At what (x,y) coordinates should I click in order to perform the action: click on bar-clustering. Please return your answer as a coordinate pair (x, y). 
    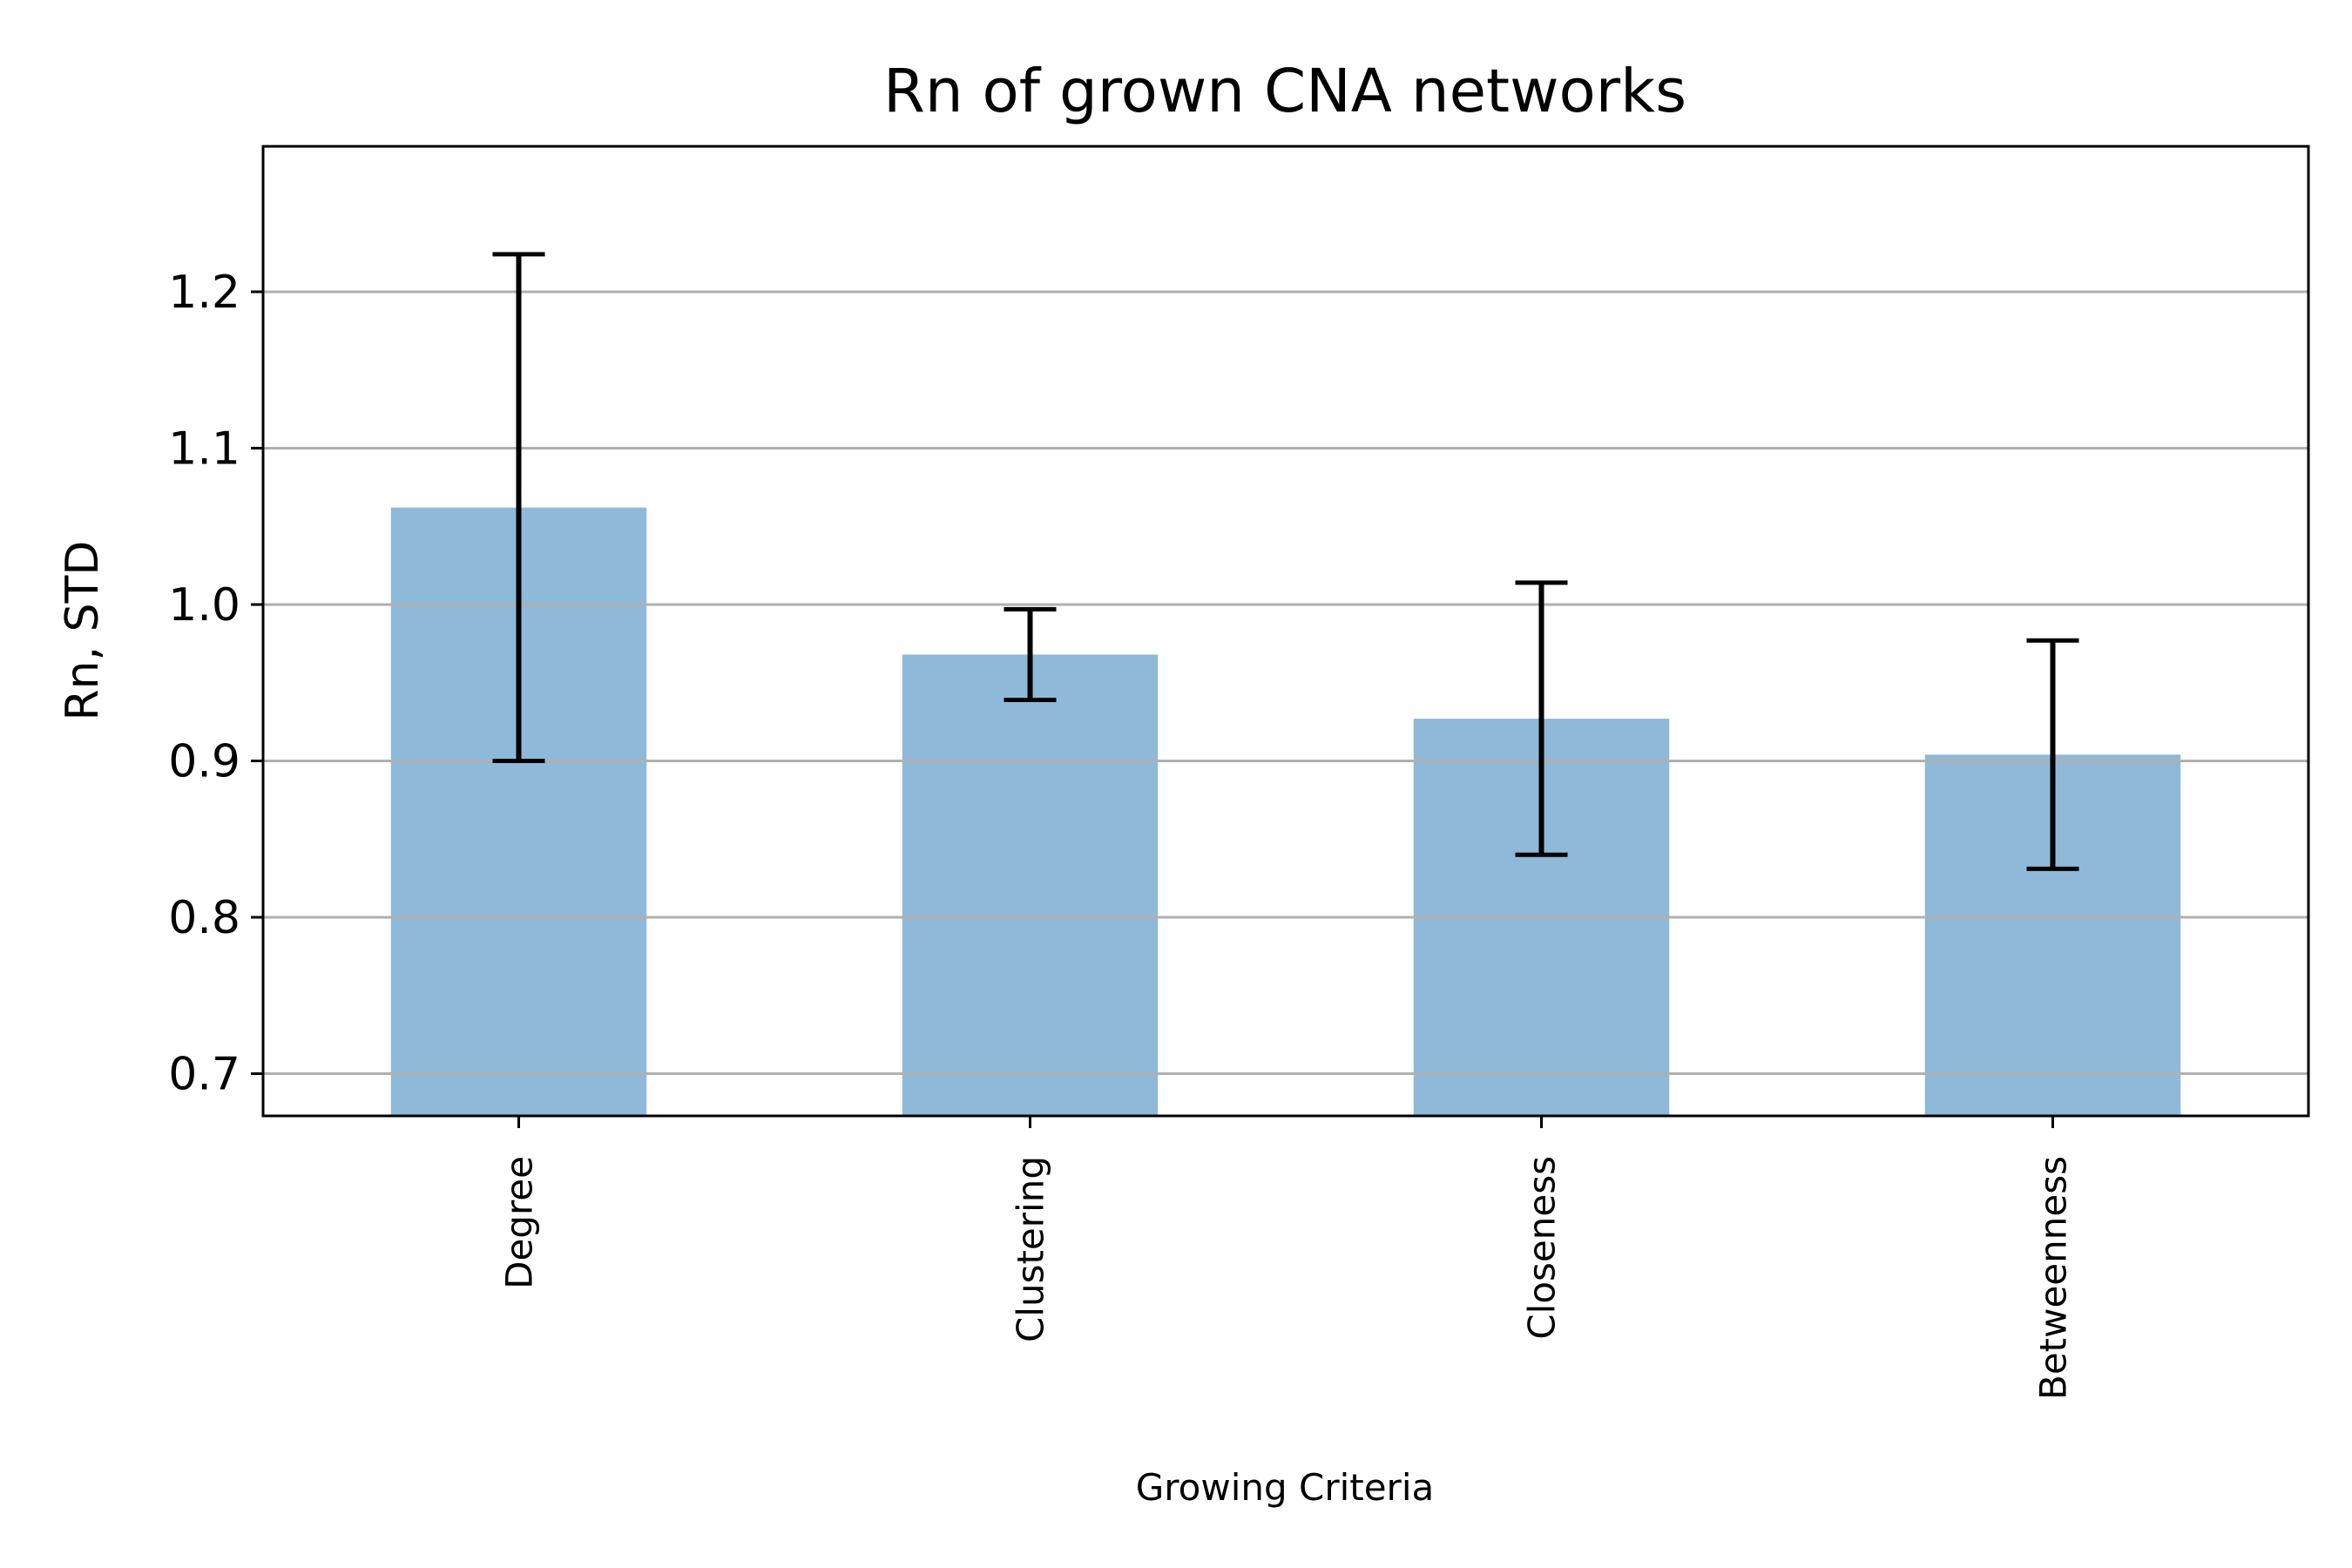
    Looking at the image, I should click on (1030, 885).